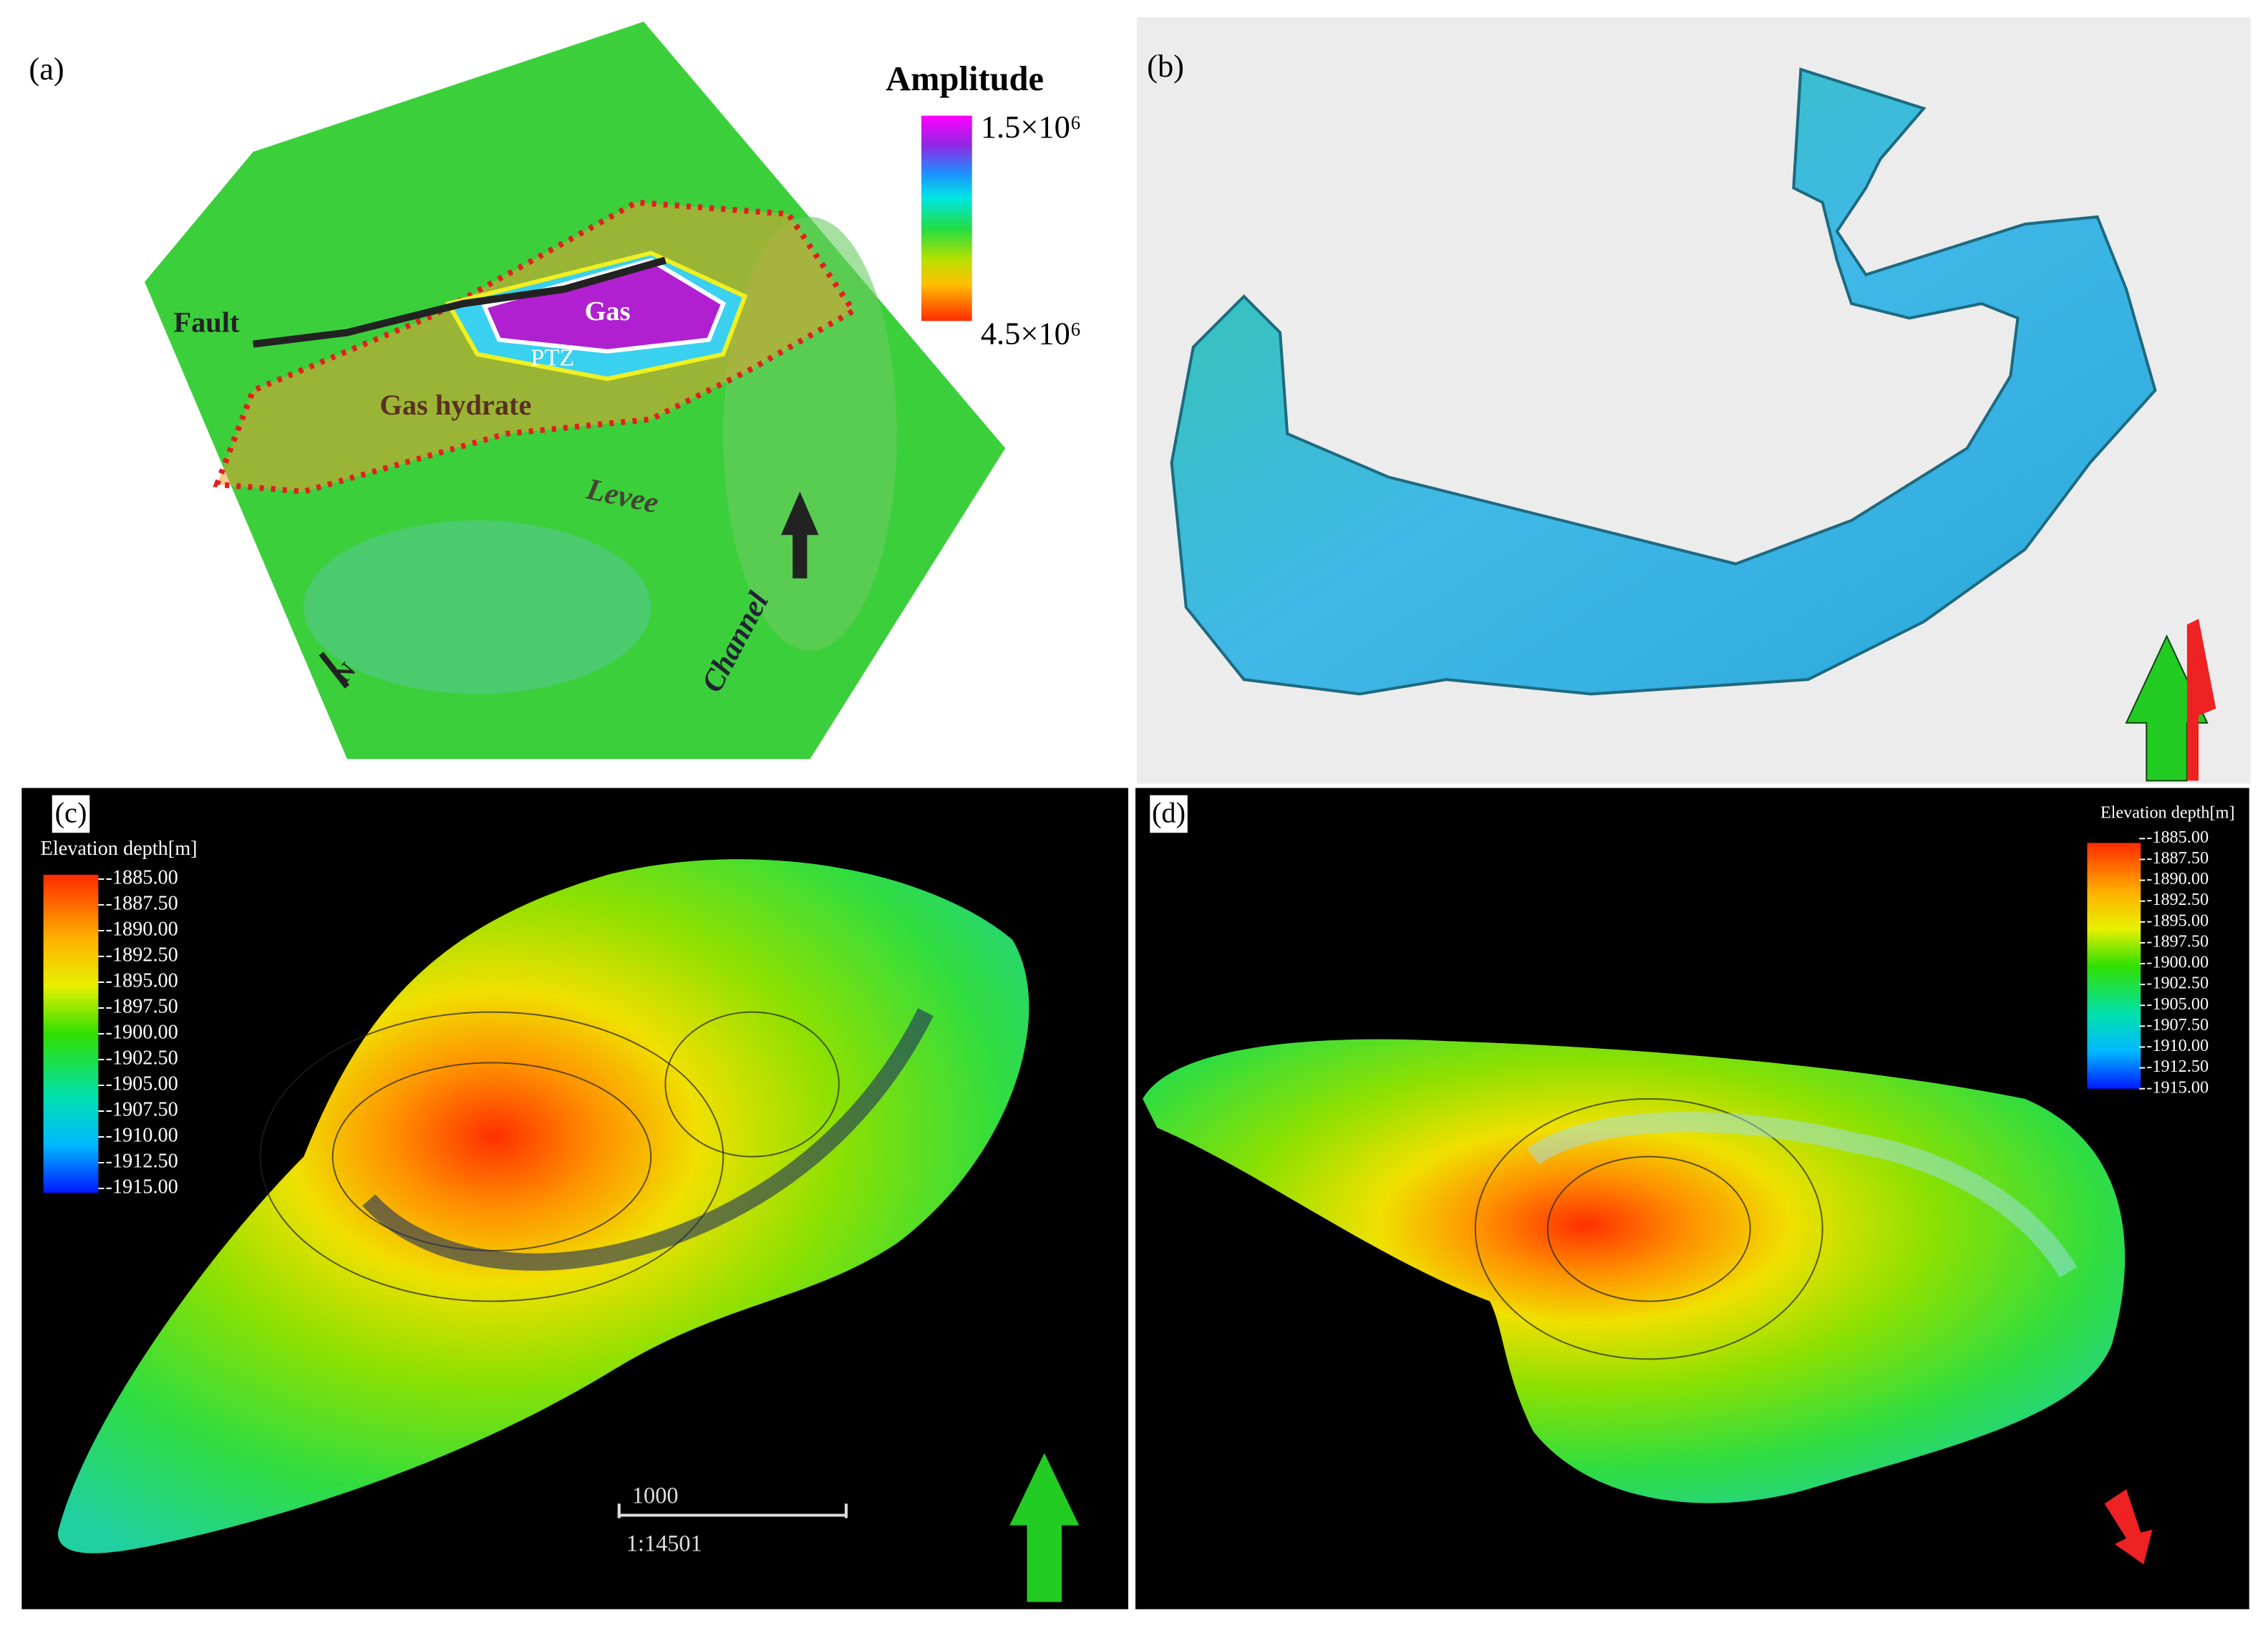 The height and width of the screenshot is (1628, 2268). What do you see at coordinates (946, 218) in the screenshot?
I see `amplitude-colorbar` at bounding box center [946, 218].